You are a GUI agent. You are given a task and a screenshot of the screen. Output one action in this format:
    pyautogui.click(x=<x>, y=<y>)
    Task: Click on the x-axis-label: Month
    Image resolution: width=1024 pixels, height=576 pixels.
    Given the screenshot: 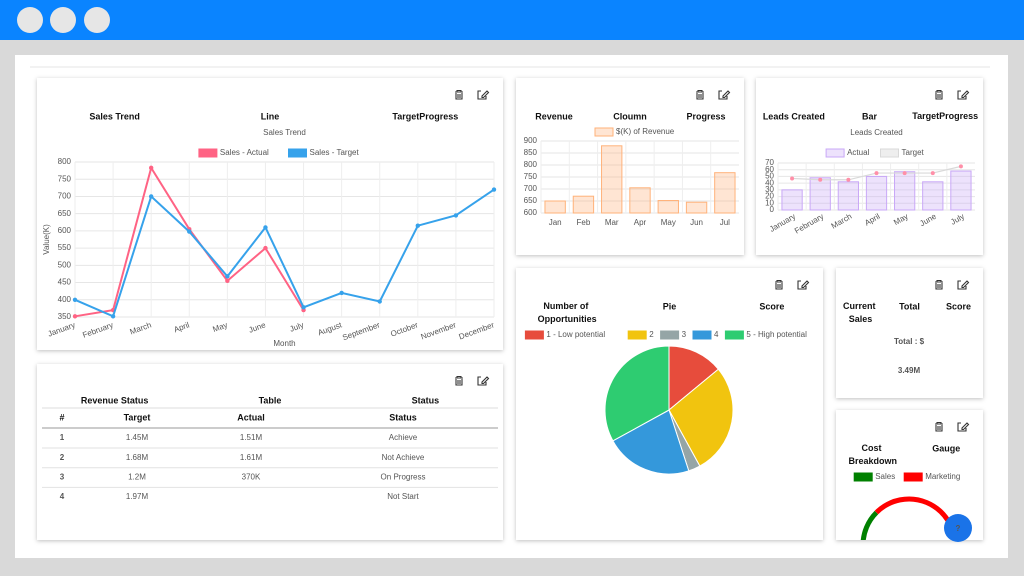 What is the action you would take?
    pyautogui.click(x=284, y=343)
    